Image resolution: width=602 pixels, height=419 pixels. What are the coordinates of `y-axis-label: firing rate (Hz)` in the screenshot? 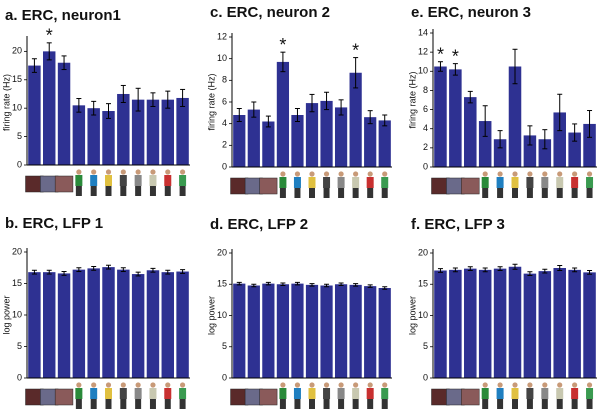 It's located at (6, 102).